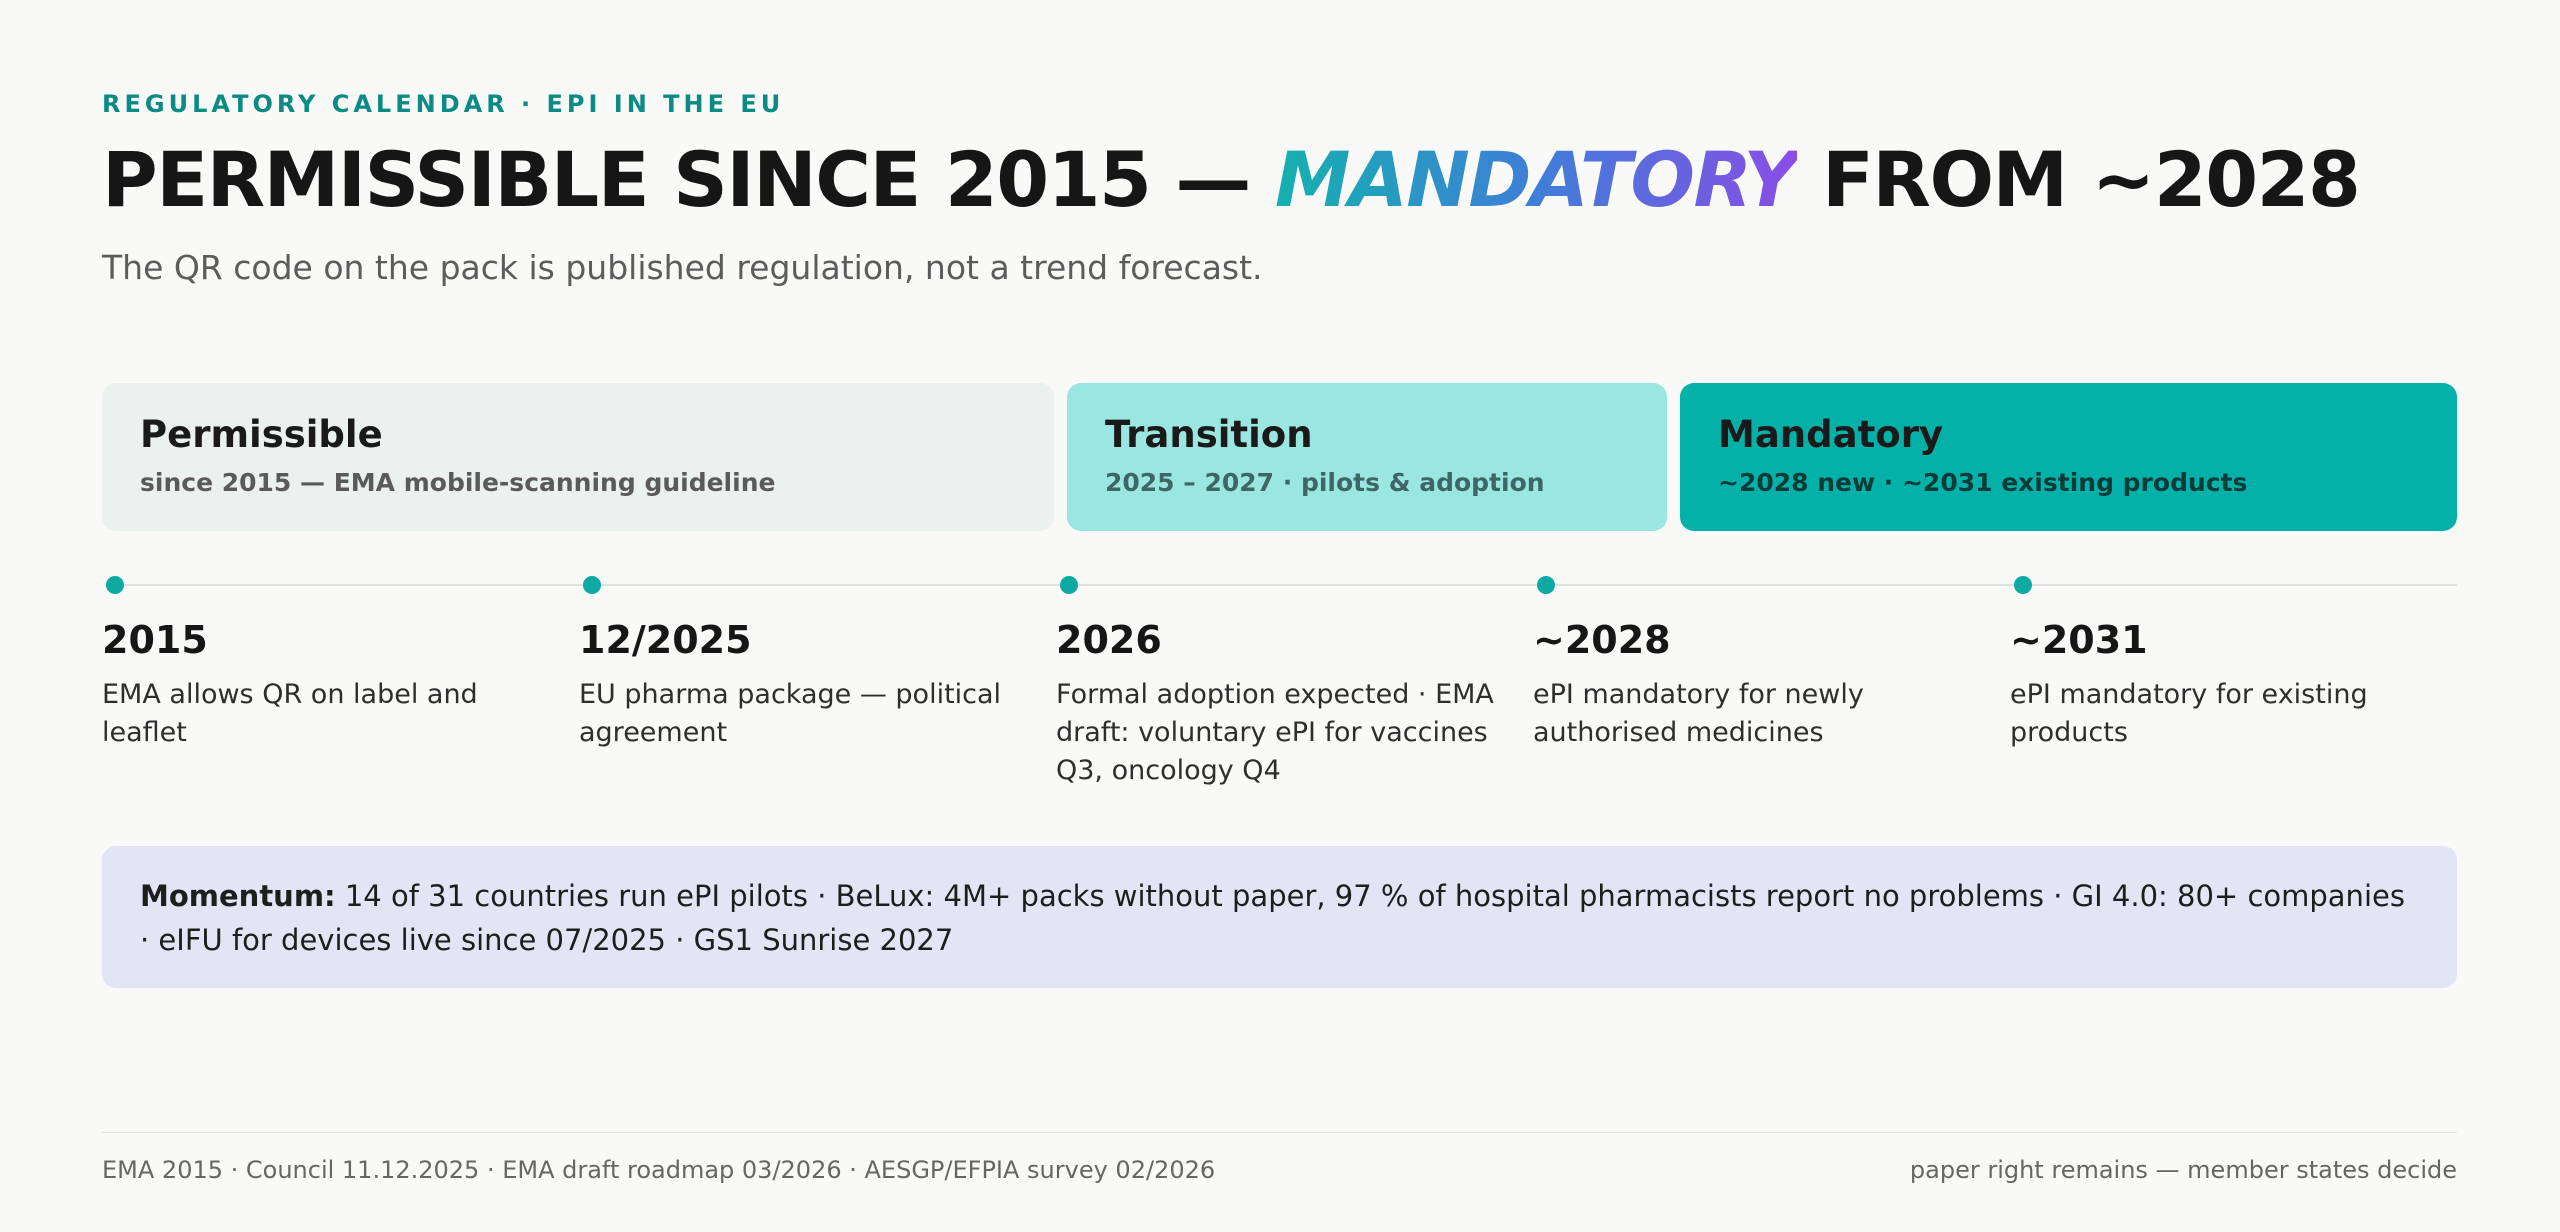  Describe the element at coordinates (1279, 1132) in the screenshot. I see `footer-divider` at that location.